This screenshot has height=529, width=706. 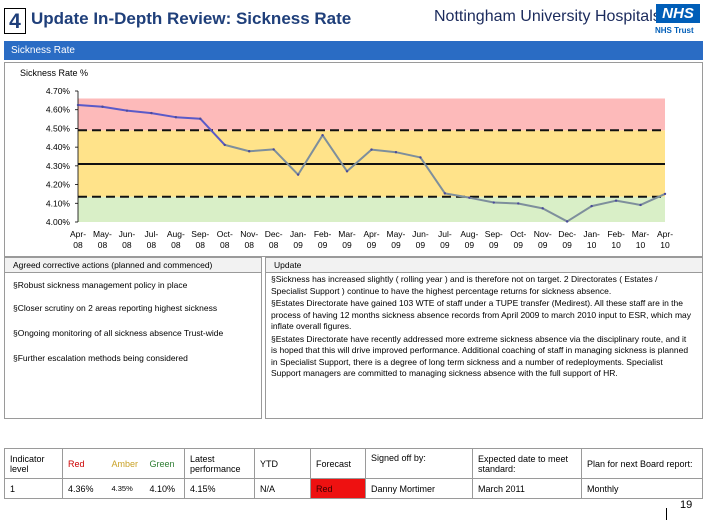 I want to click on chart-title: Sickness Rate %, so click(x=54, y=73).